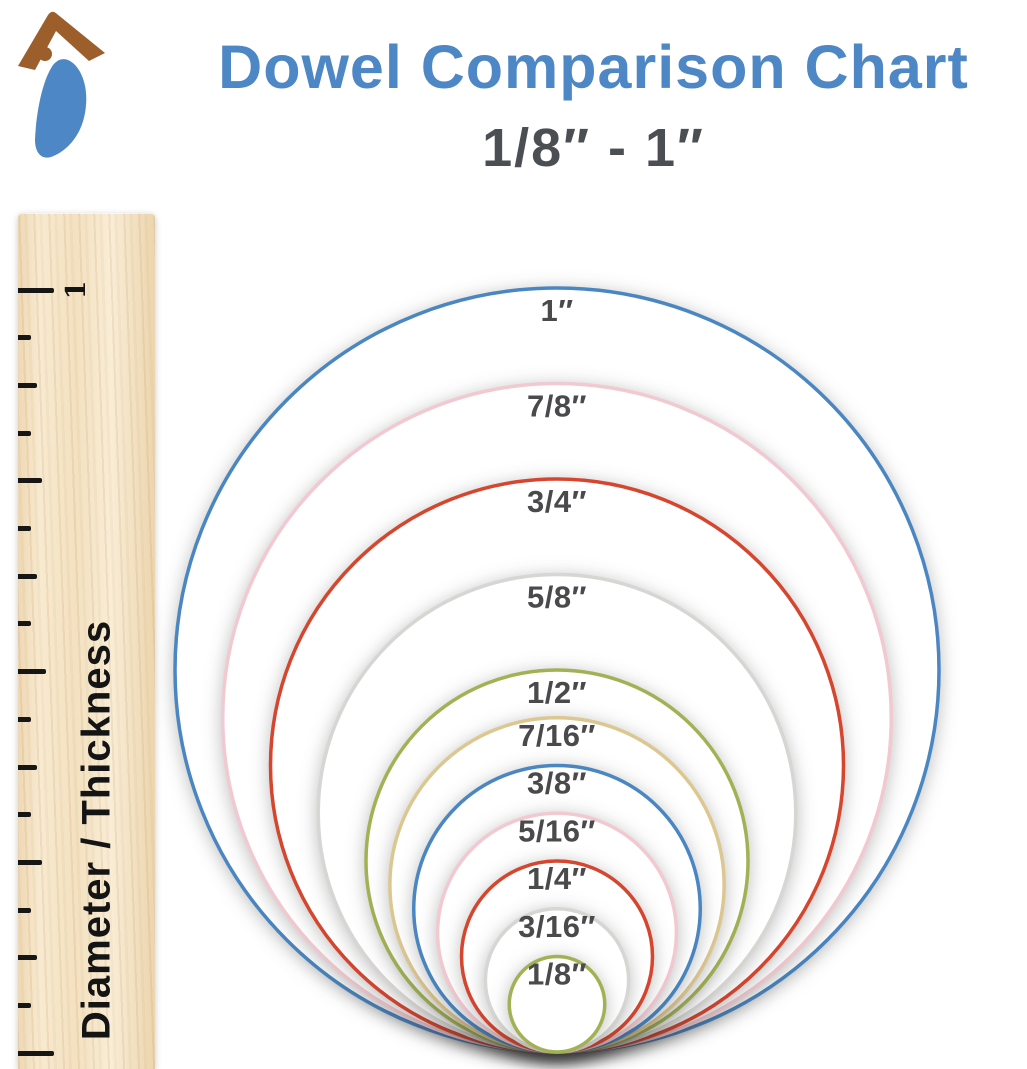 The height and width of the screenshot is (1069, 1027). I want to click on header: Dowel Comparison Chart 1/8″ - 1″, so click(593, 106).